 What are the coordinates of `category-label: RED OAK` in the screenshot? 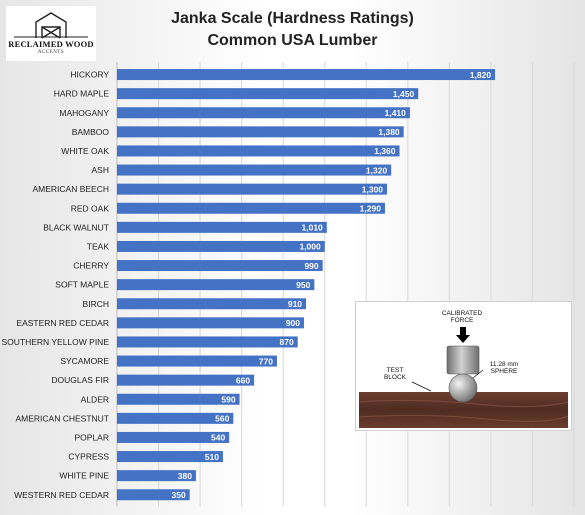 It's located at (90, 208).